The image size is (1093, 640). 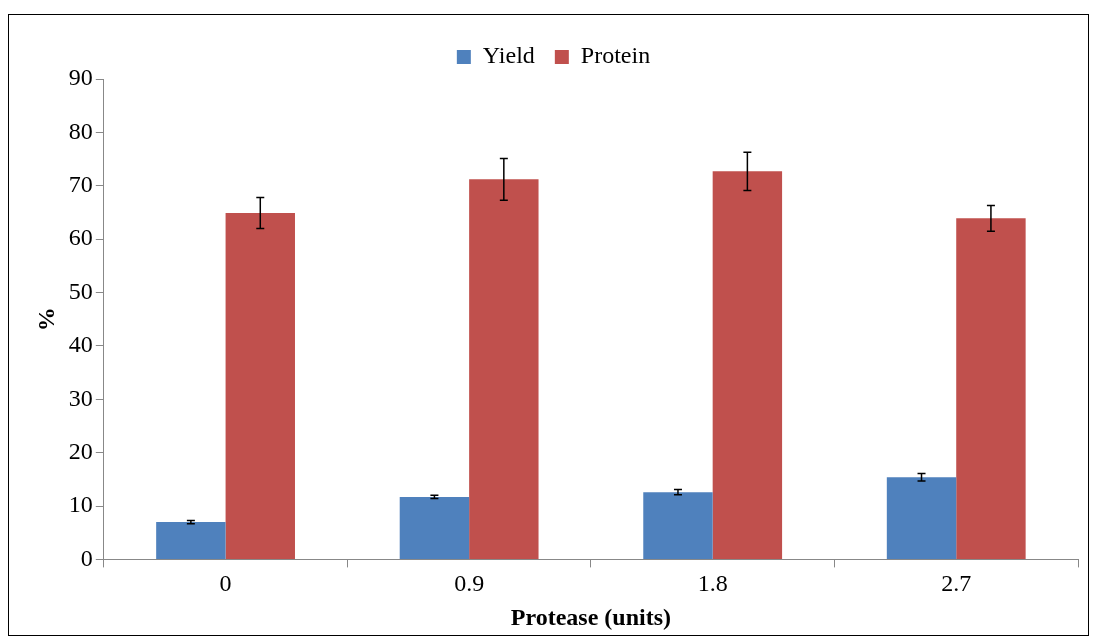 I want to click on x-tick-label: 0.9, so click(x=469, y=583).